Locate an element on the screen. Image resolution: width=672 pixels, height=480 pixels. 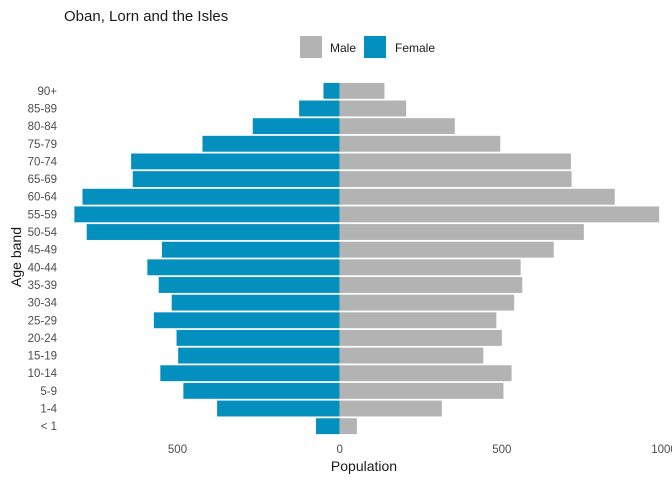
chart-title: Oban, Lorn and the Isles is located at coordinates (146, 16).